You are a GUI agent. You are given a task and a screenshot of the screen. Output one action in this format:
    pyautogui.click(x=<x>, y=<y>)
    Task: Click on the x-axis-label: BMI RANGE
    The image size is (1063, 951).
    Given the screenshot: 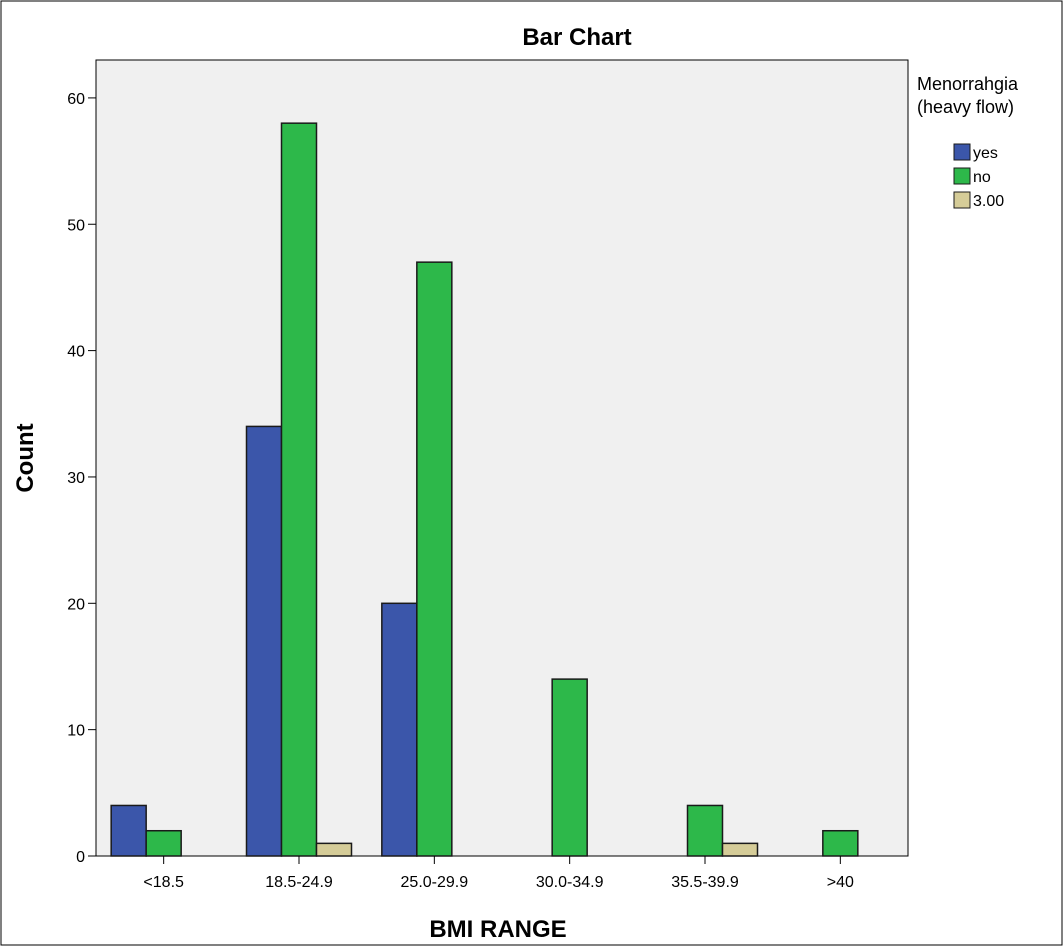 What is the action you would take?
    pyautogui.click(x=497, y=929)
    